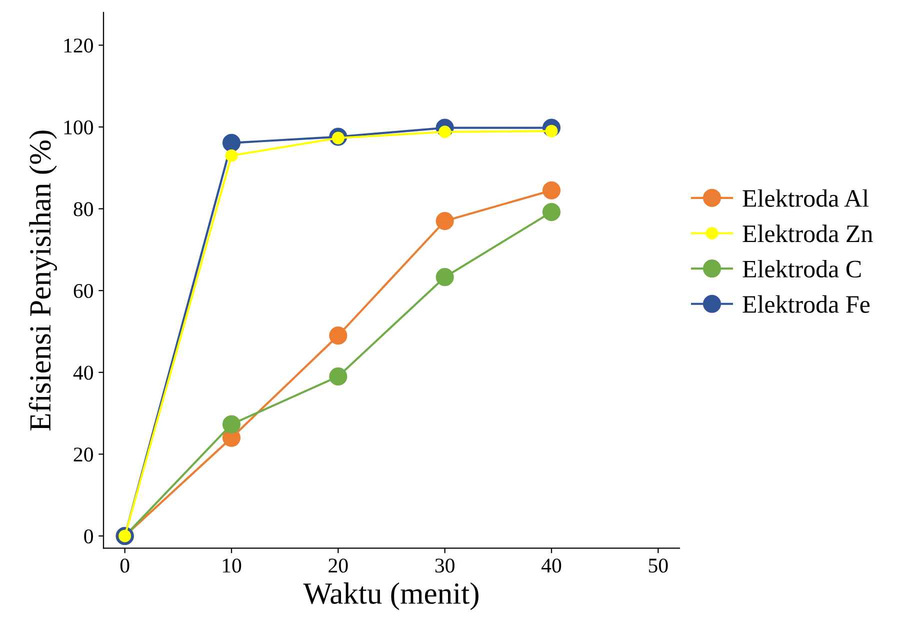  I want to click on y-tick-label: 40, so click(83, 373).